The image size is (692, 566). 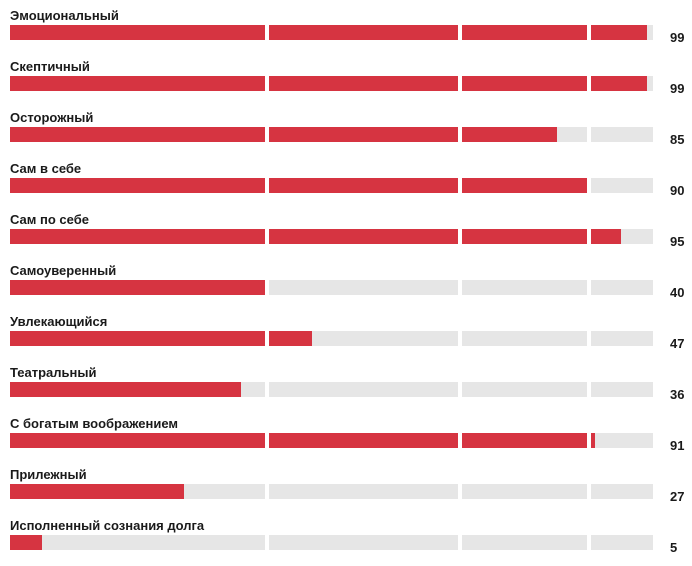 I want to click on trait-row: Осторожный 85, so click(x=346, y=134).